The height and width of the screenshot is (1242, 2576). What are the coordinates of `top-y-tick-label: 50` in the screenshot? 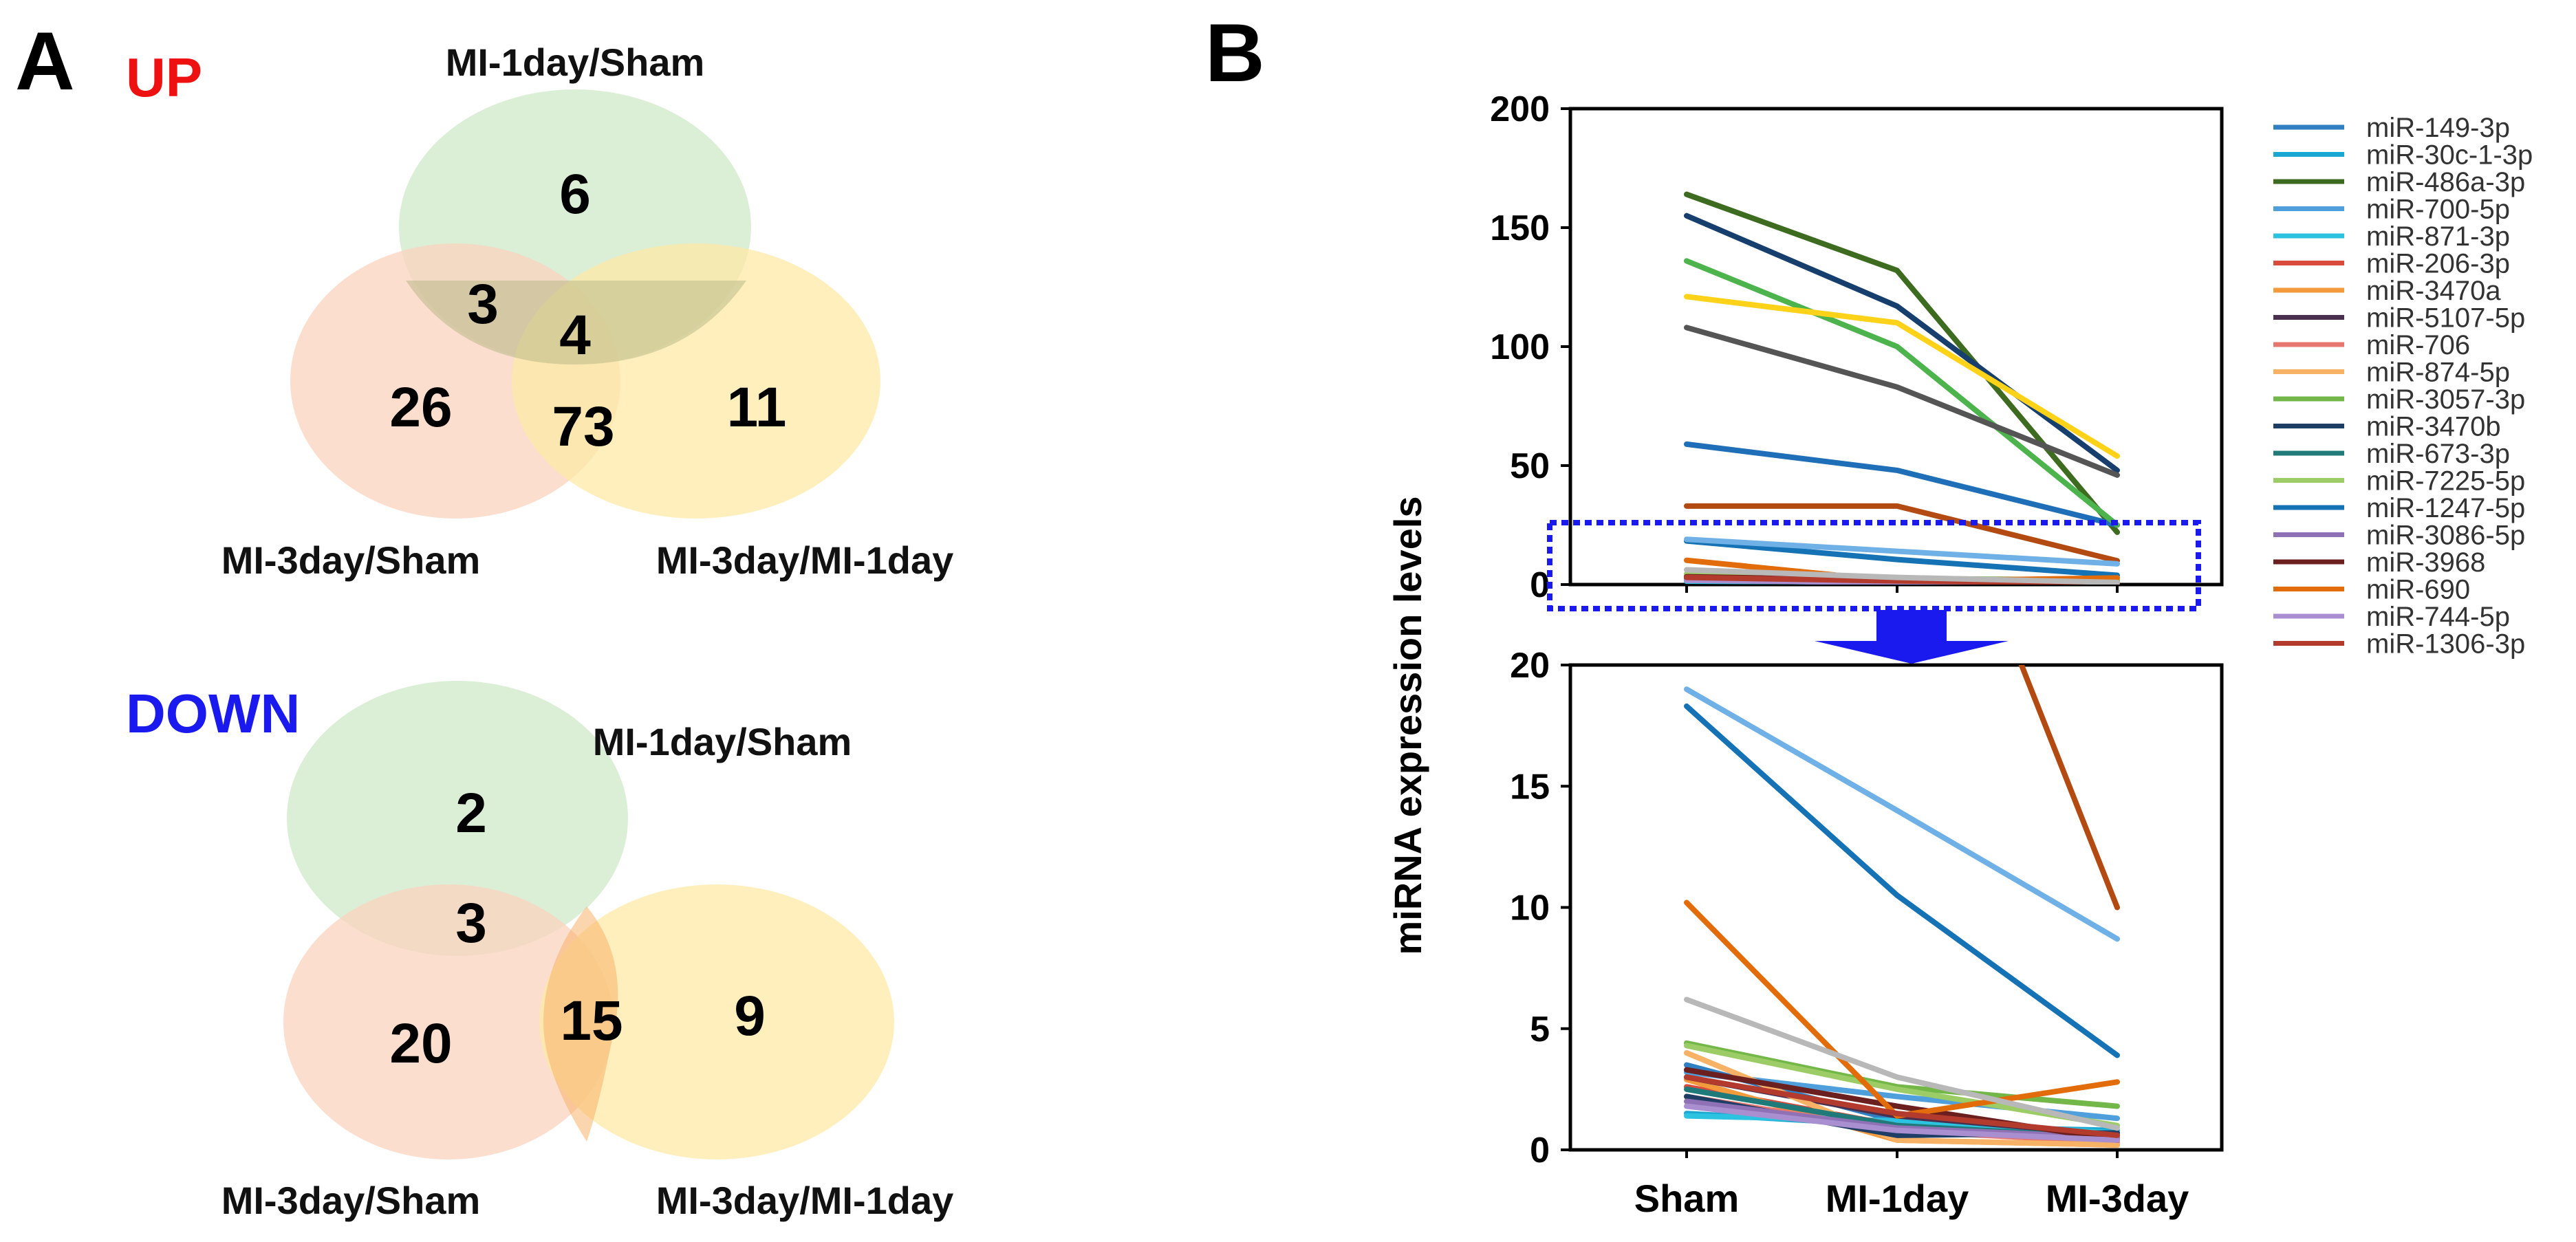 It's located at (1530, 466).